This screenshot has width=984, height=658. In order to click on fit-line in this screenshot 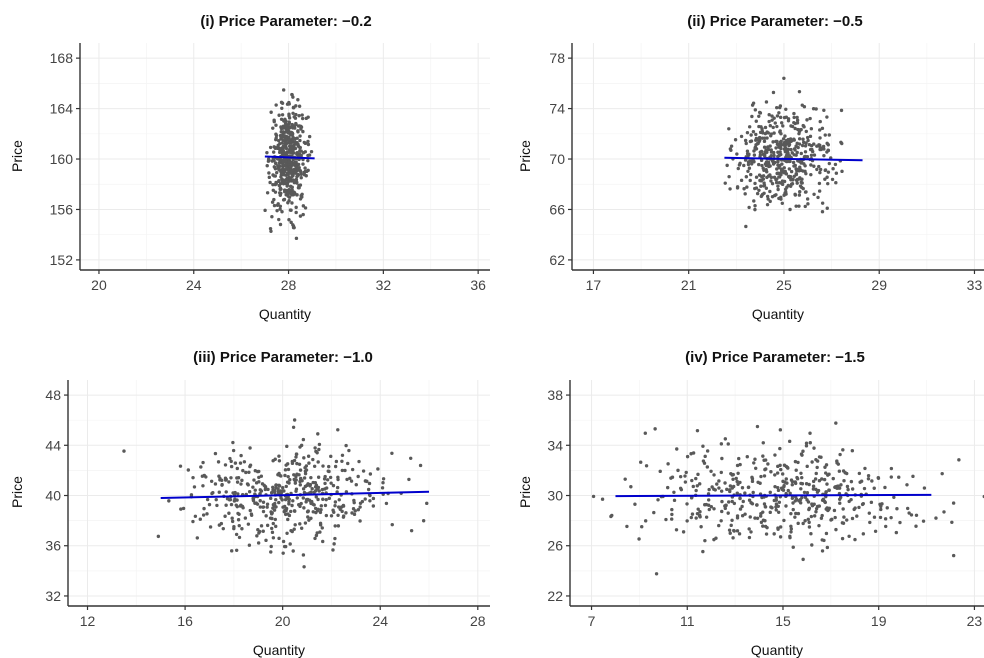, I will do `click(773, 495)`.